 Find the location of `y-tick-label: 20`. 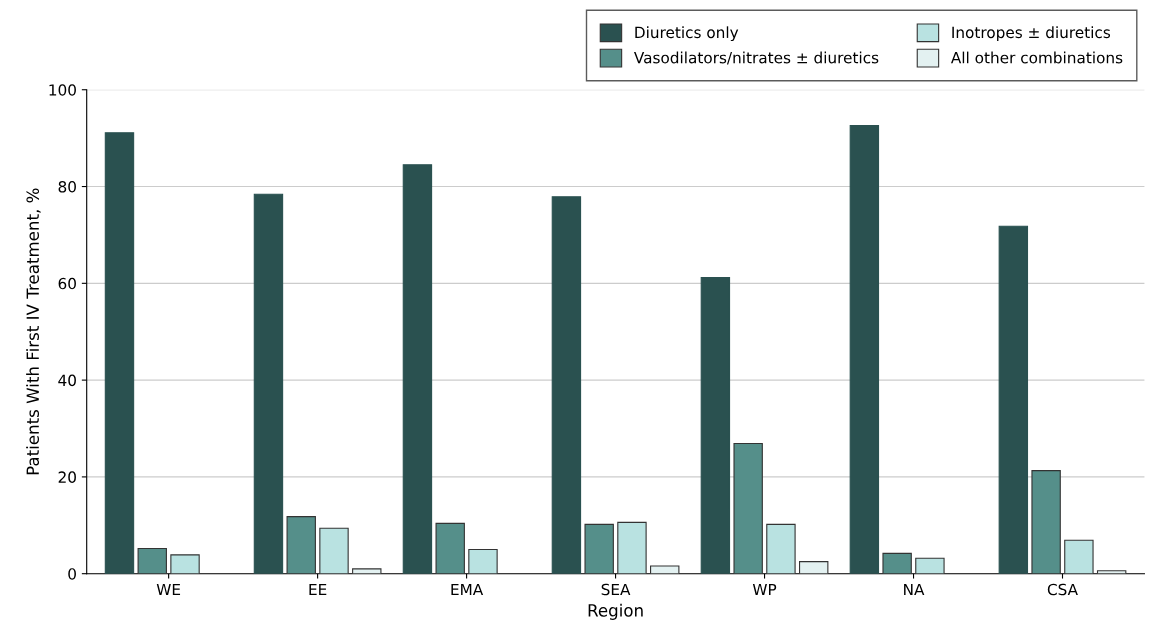

y-tick-label: 20 is located at coordinates (67, 477).